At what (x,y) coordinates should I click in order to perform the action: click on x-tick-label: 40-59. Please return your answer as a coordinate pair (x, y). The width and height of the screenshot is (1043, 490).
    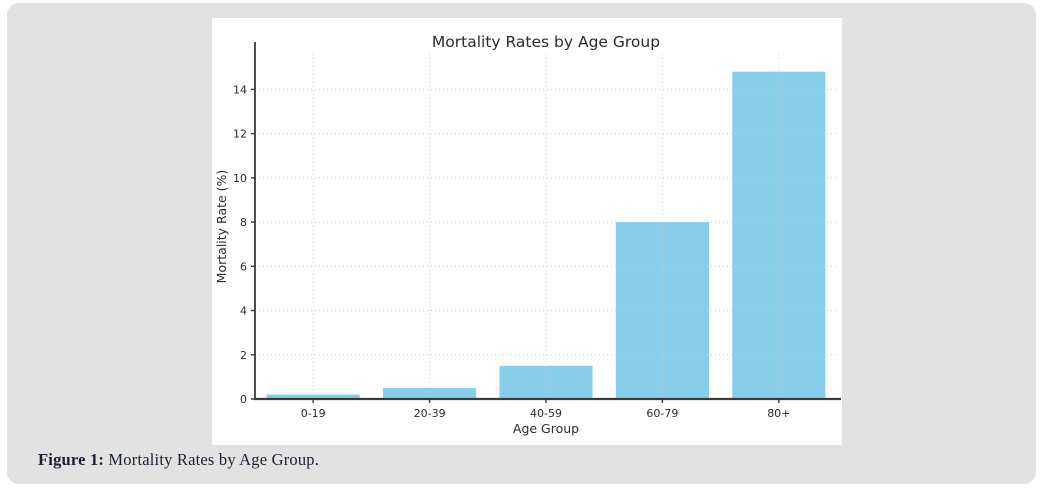
    Looking at the image, I should click on (546, 413).